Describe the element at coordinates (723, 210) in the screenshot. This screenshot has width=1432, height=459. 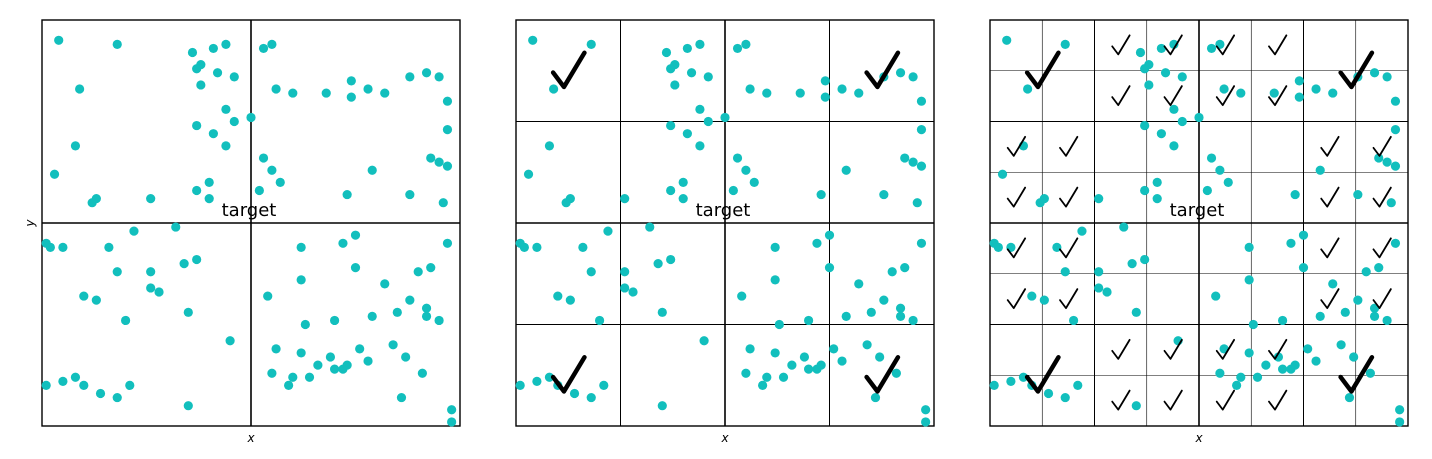
I see `target-label: target` at that location.